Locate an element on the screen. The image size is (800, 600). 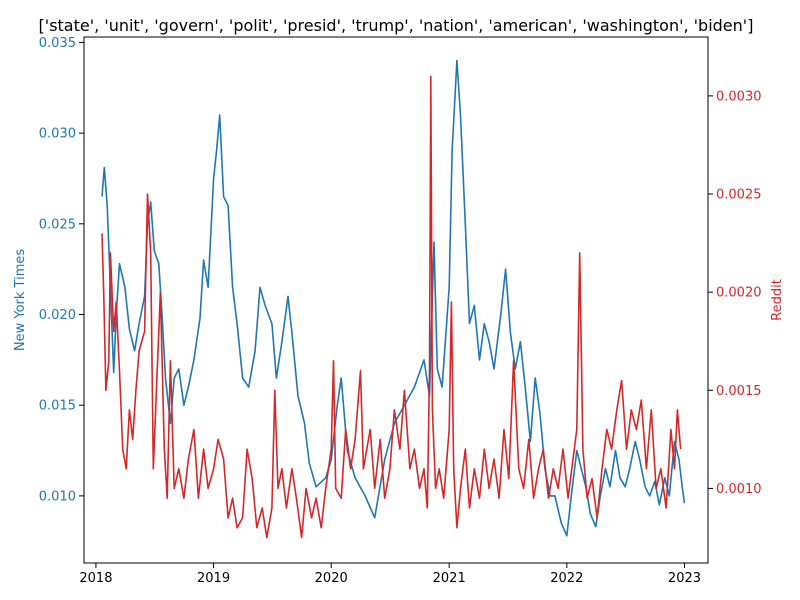
y-right-tick-label: 0.0020 is located at coordinates (739, 293).